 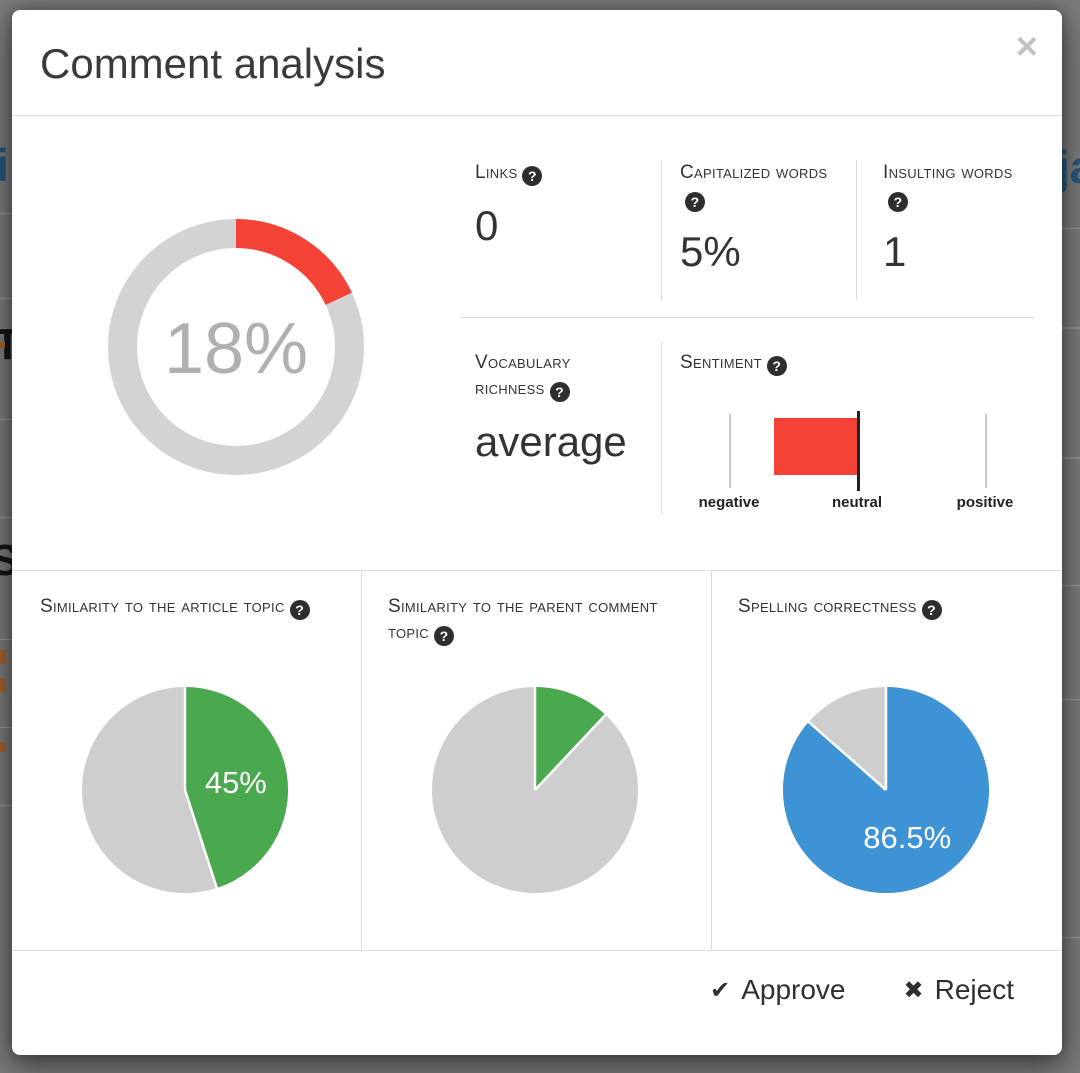 What do you see at coordinates (948, 187) in the screenshot?
I see `stat-insulting-words-label: Insulting words?` at bounding box center [948, 187].